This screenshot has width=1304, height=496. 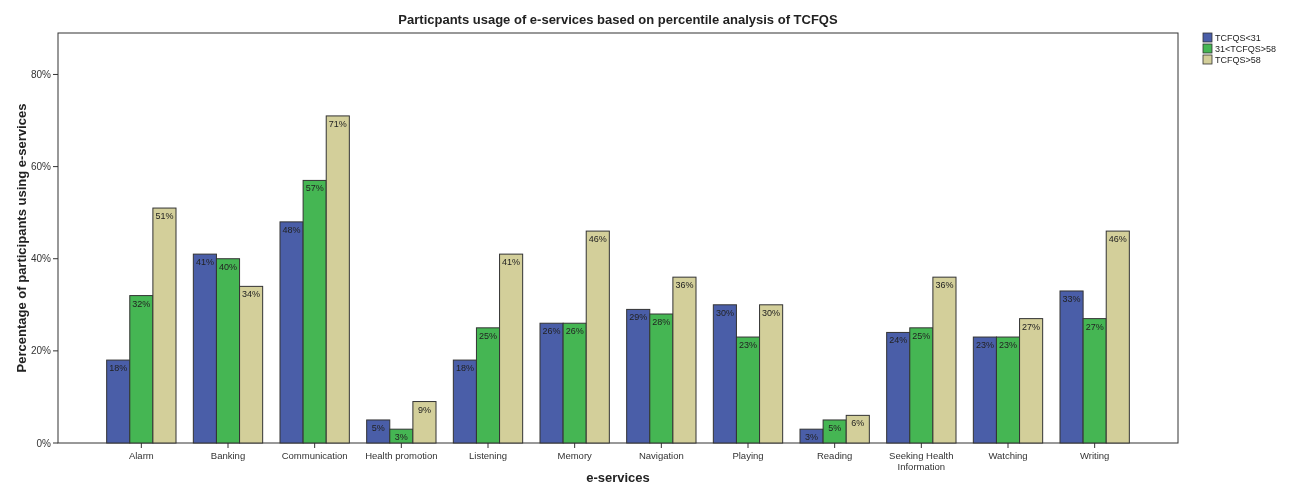 What do you see at coordinates (1238, 38) in the screenshot?
I see `legend-label: TCFQS<31` at bounding box center [1238, 38].